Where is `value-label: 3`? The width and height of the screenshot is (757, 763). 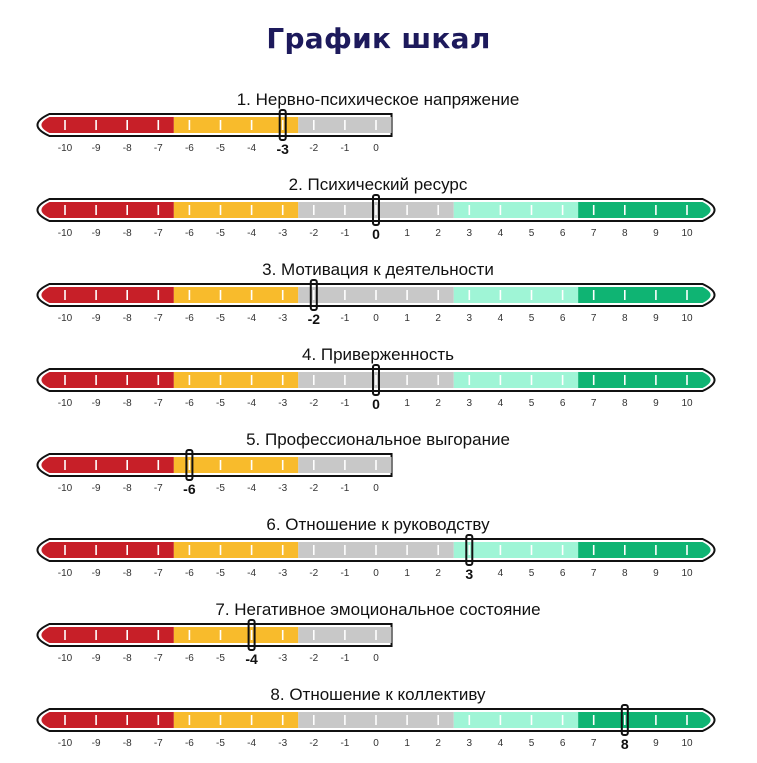
value-label: 3 is located at coordinates (469, 574).